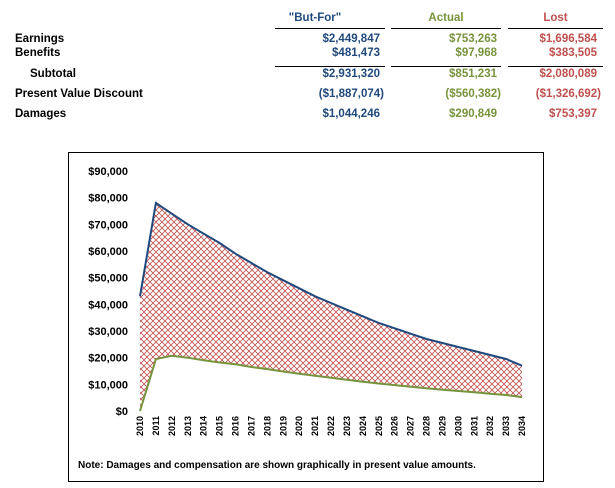  I want to click on y-tick-label: $70,000, so click(108, 225).